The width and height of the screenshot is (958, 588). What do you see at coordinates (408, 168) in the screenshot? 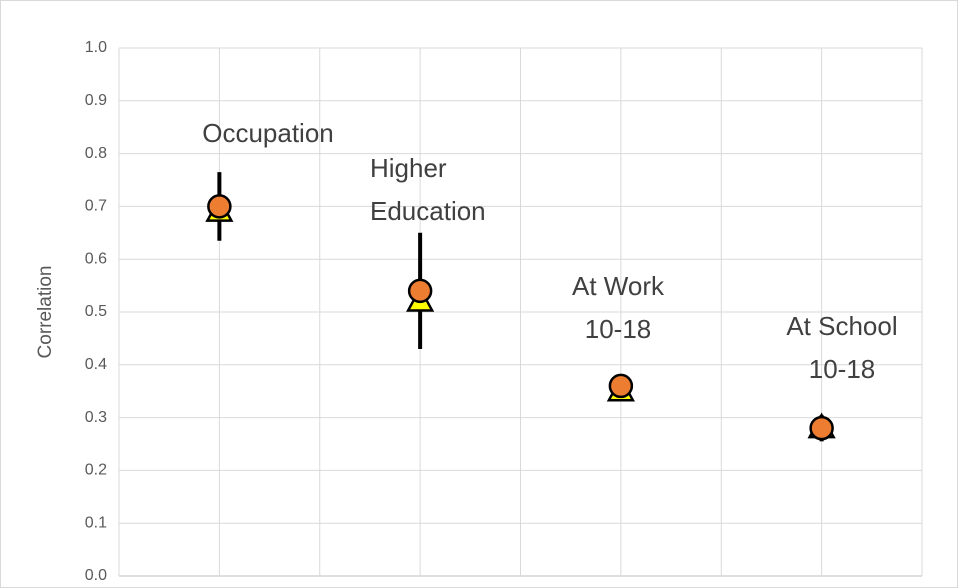
I see `annotation: Higher` at bounding box center [408, 168].